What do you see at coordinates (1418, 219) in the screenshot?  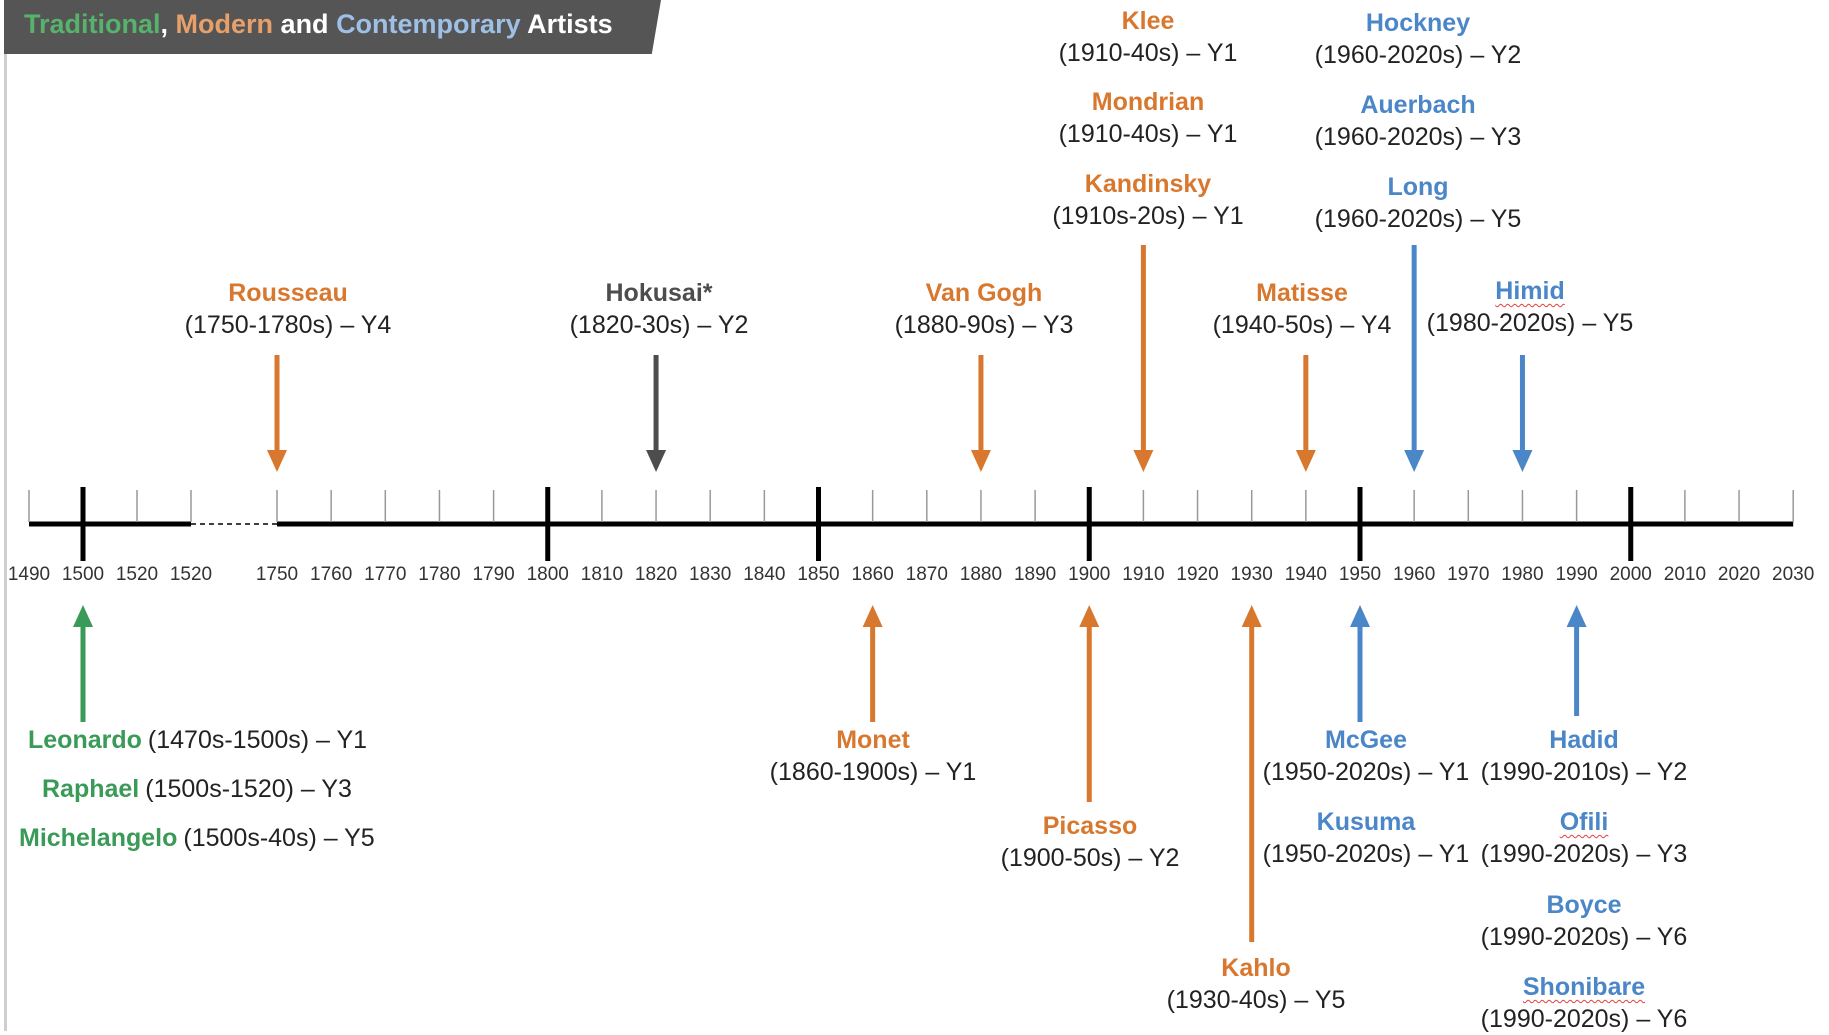 I see `artist-period: (1960-2020s) – Y5` at bounding box center [1418, 219].